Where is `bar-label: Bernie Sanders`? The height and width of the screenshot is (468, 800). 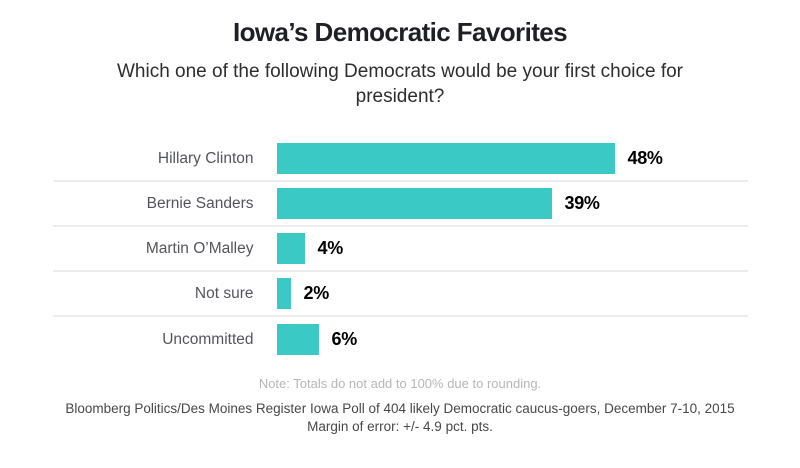
bar-label: Bernie Sanders is located at coordinates (200, 203).